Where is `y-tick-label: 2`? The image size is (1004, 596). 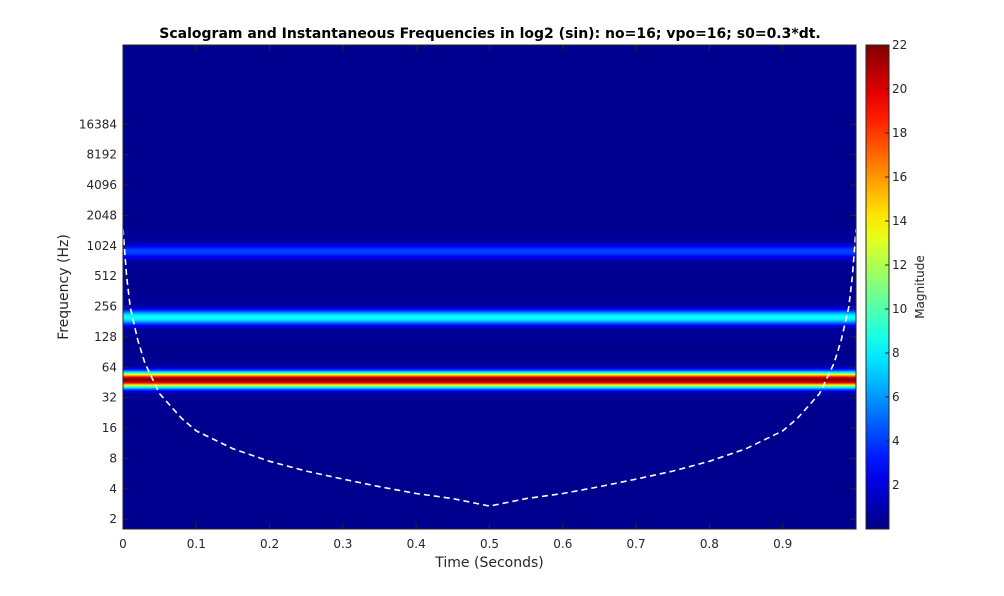
y-tick-label: 2 is located at coordinates (113, 519).